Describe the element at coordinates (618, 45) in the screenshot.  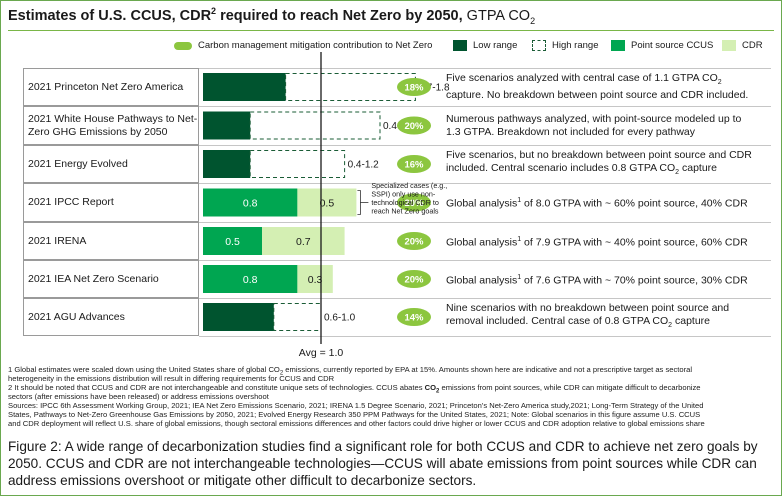
I see `point-source-swatch` at that location.